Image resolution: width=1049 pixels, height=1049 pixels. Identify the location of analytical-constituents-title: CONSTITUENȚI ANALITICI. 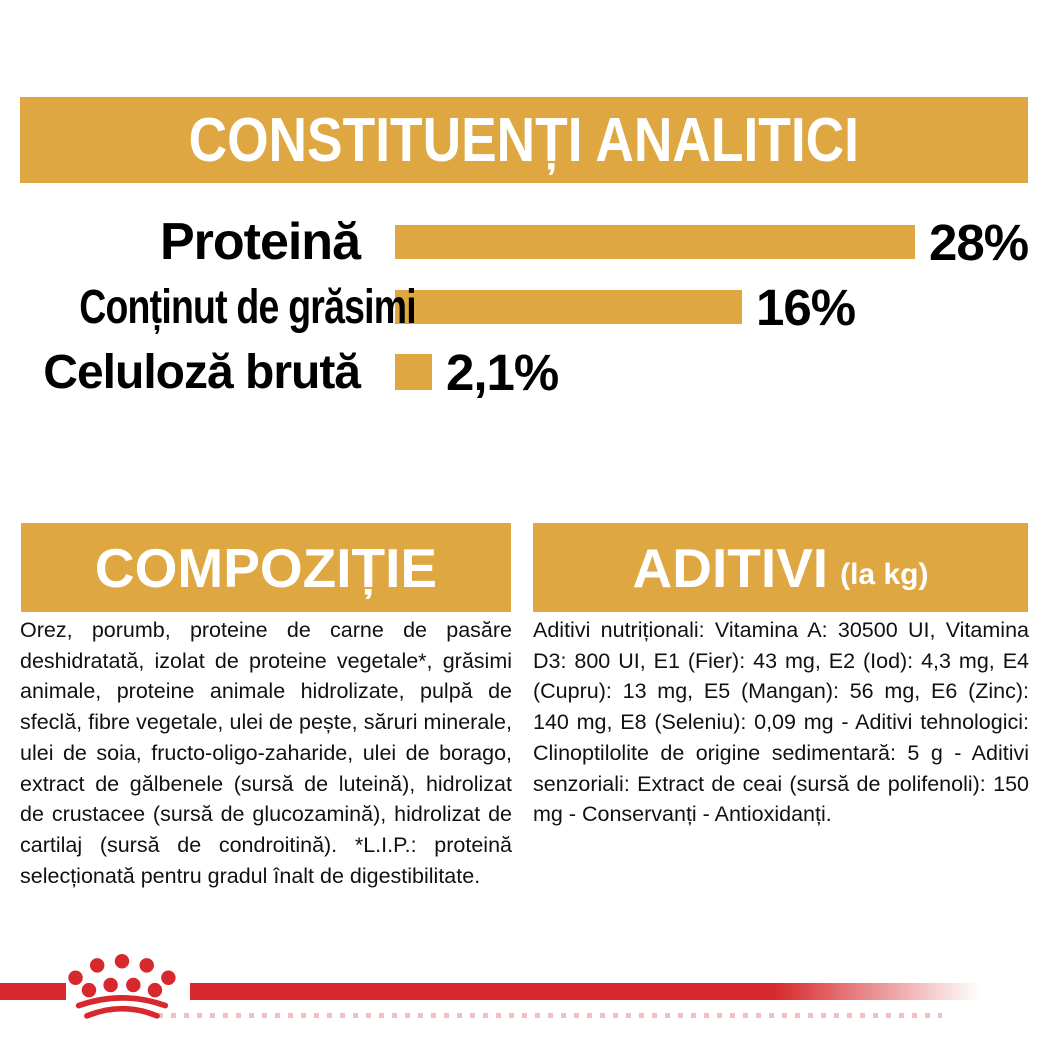
(524, 140).